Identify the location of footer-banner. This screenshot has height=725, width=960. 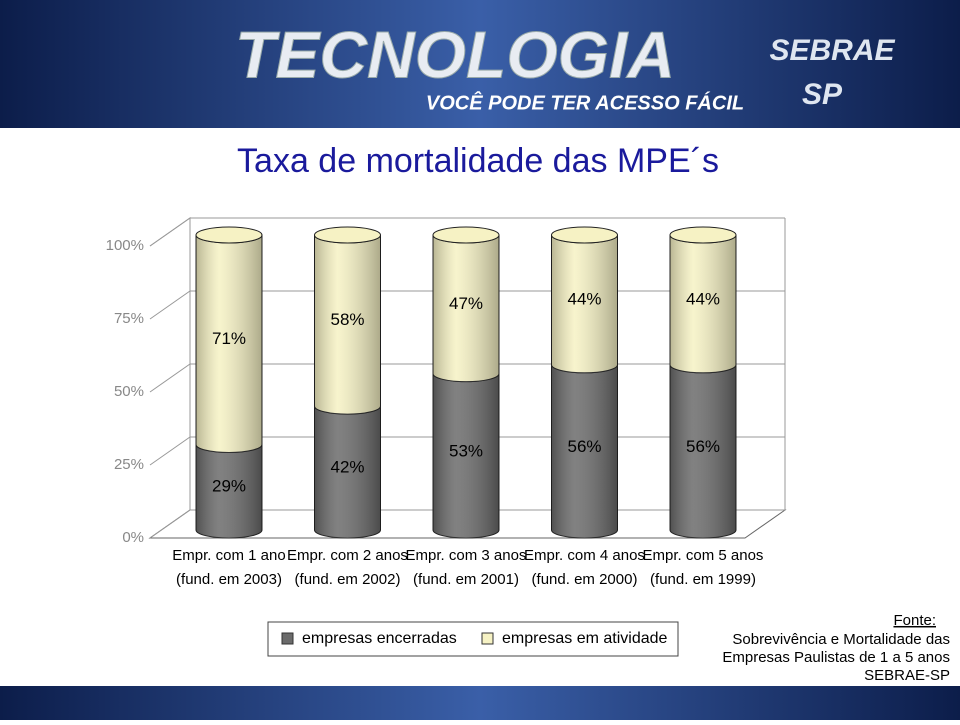
(480, 703).